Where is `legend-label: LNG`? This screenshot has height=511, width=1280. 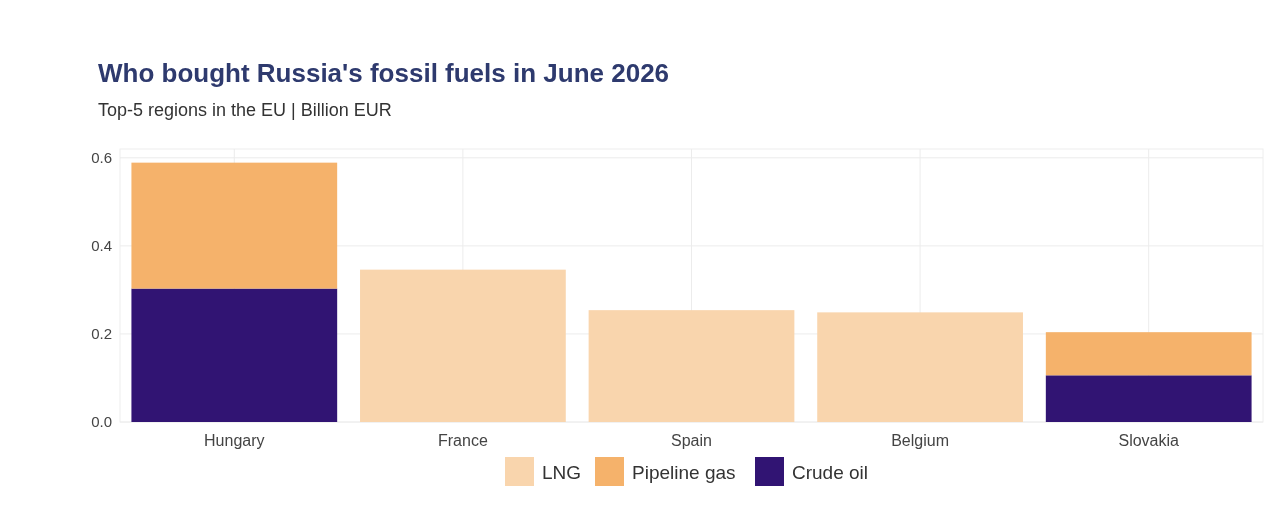
legend-label: LNG is located at coordinates (562, 472).